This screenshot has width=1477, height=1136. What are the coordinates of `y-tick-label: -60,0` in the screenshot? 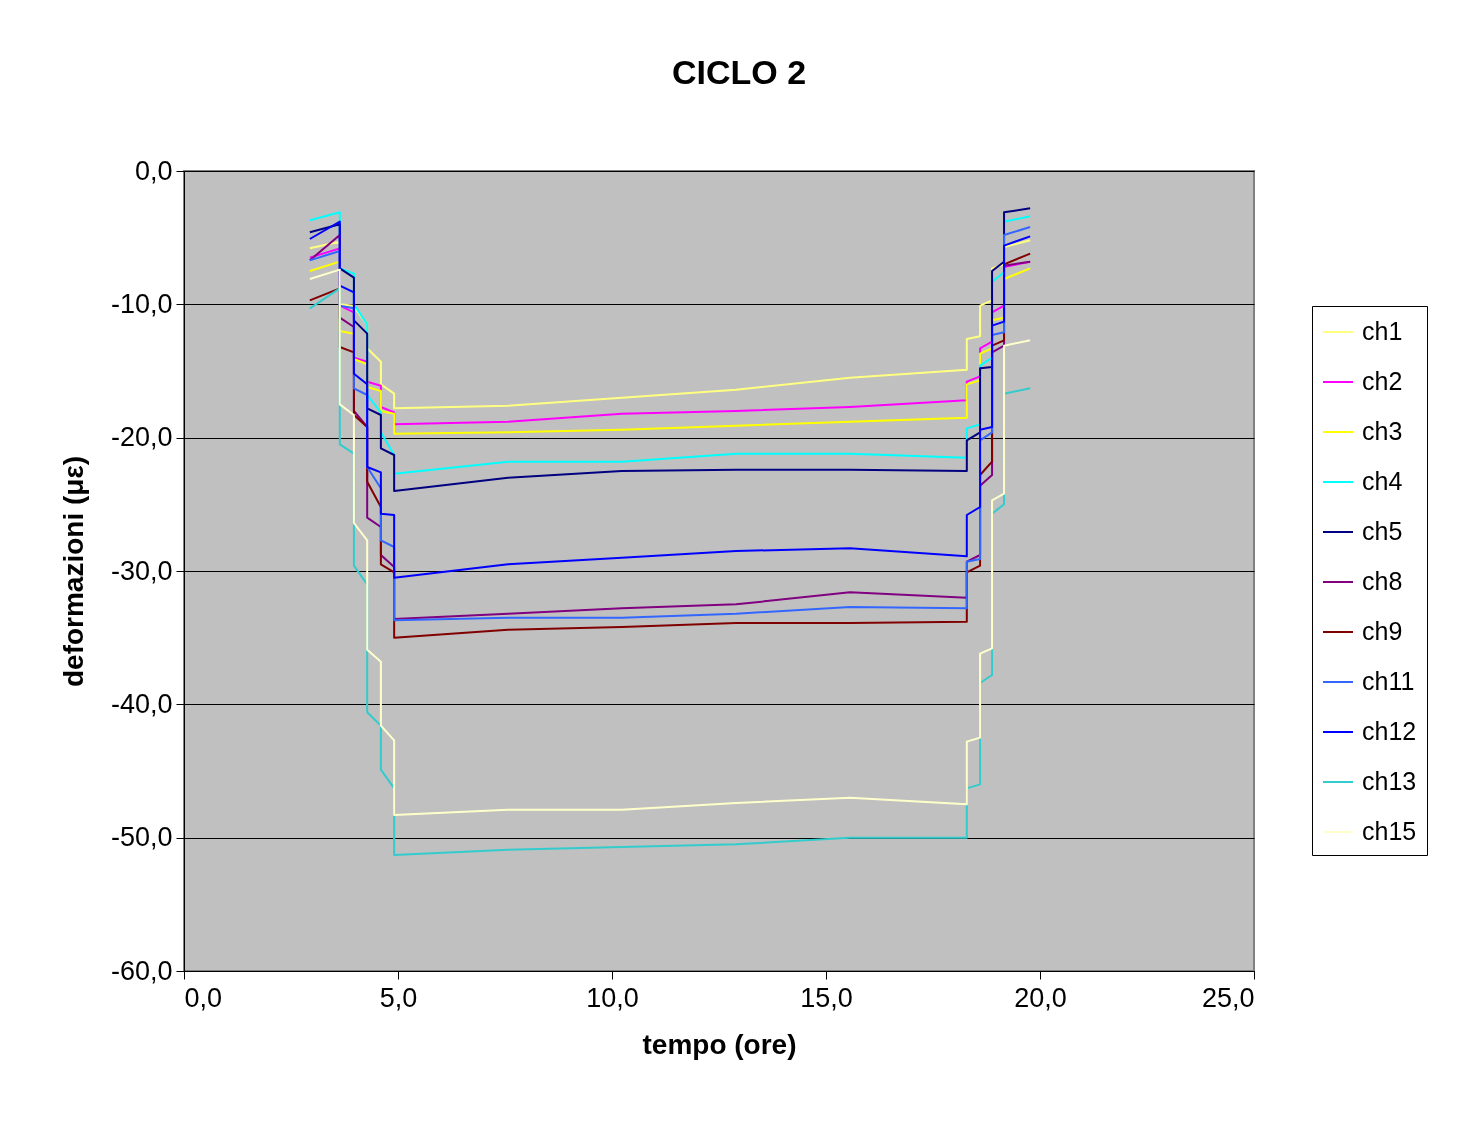 It's located at (141, 970).